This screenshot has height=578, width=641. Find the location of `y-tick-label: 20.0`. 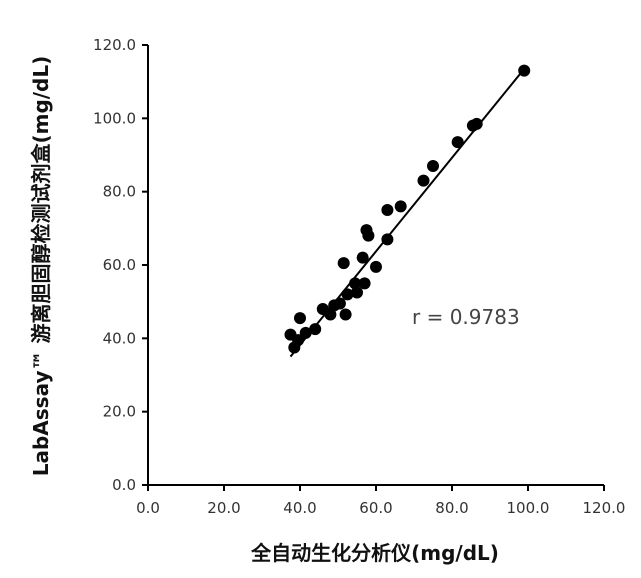

y-tick-label: 20.0 is located at coordinates (119, 412).